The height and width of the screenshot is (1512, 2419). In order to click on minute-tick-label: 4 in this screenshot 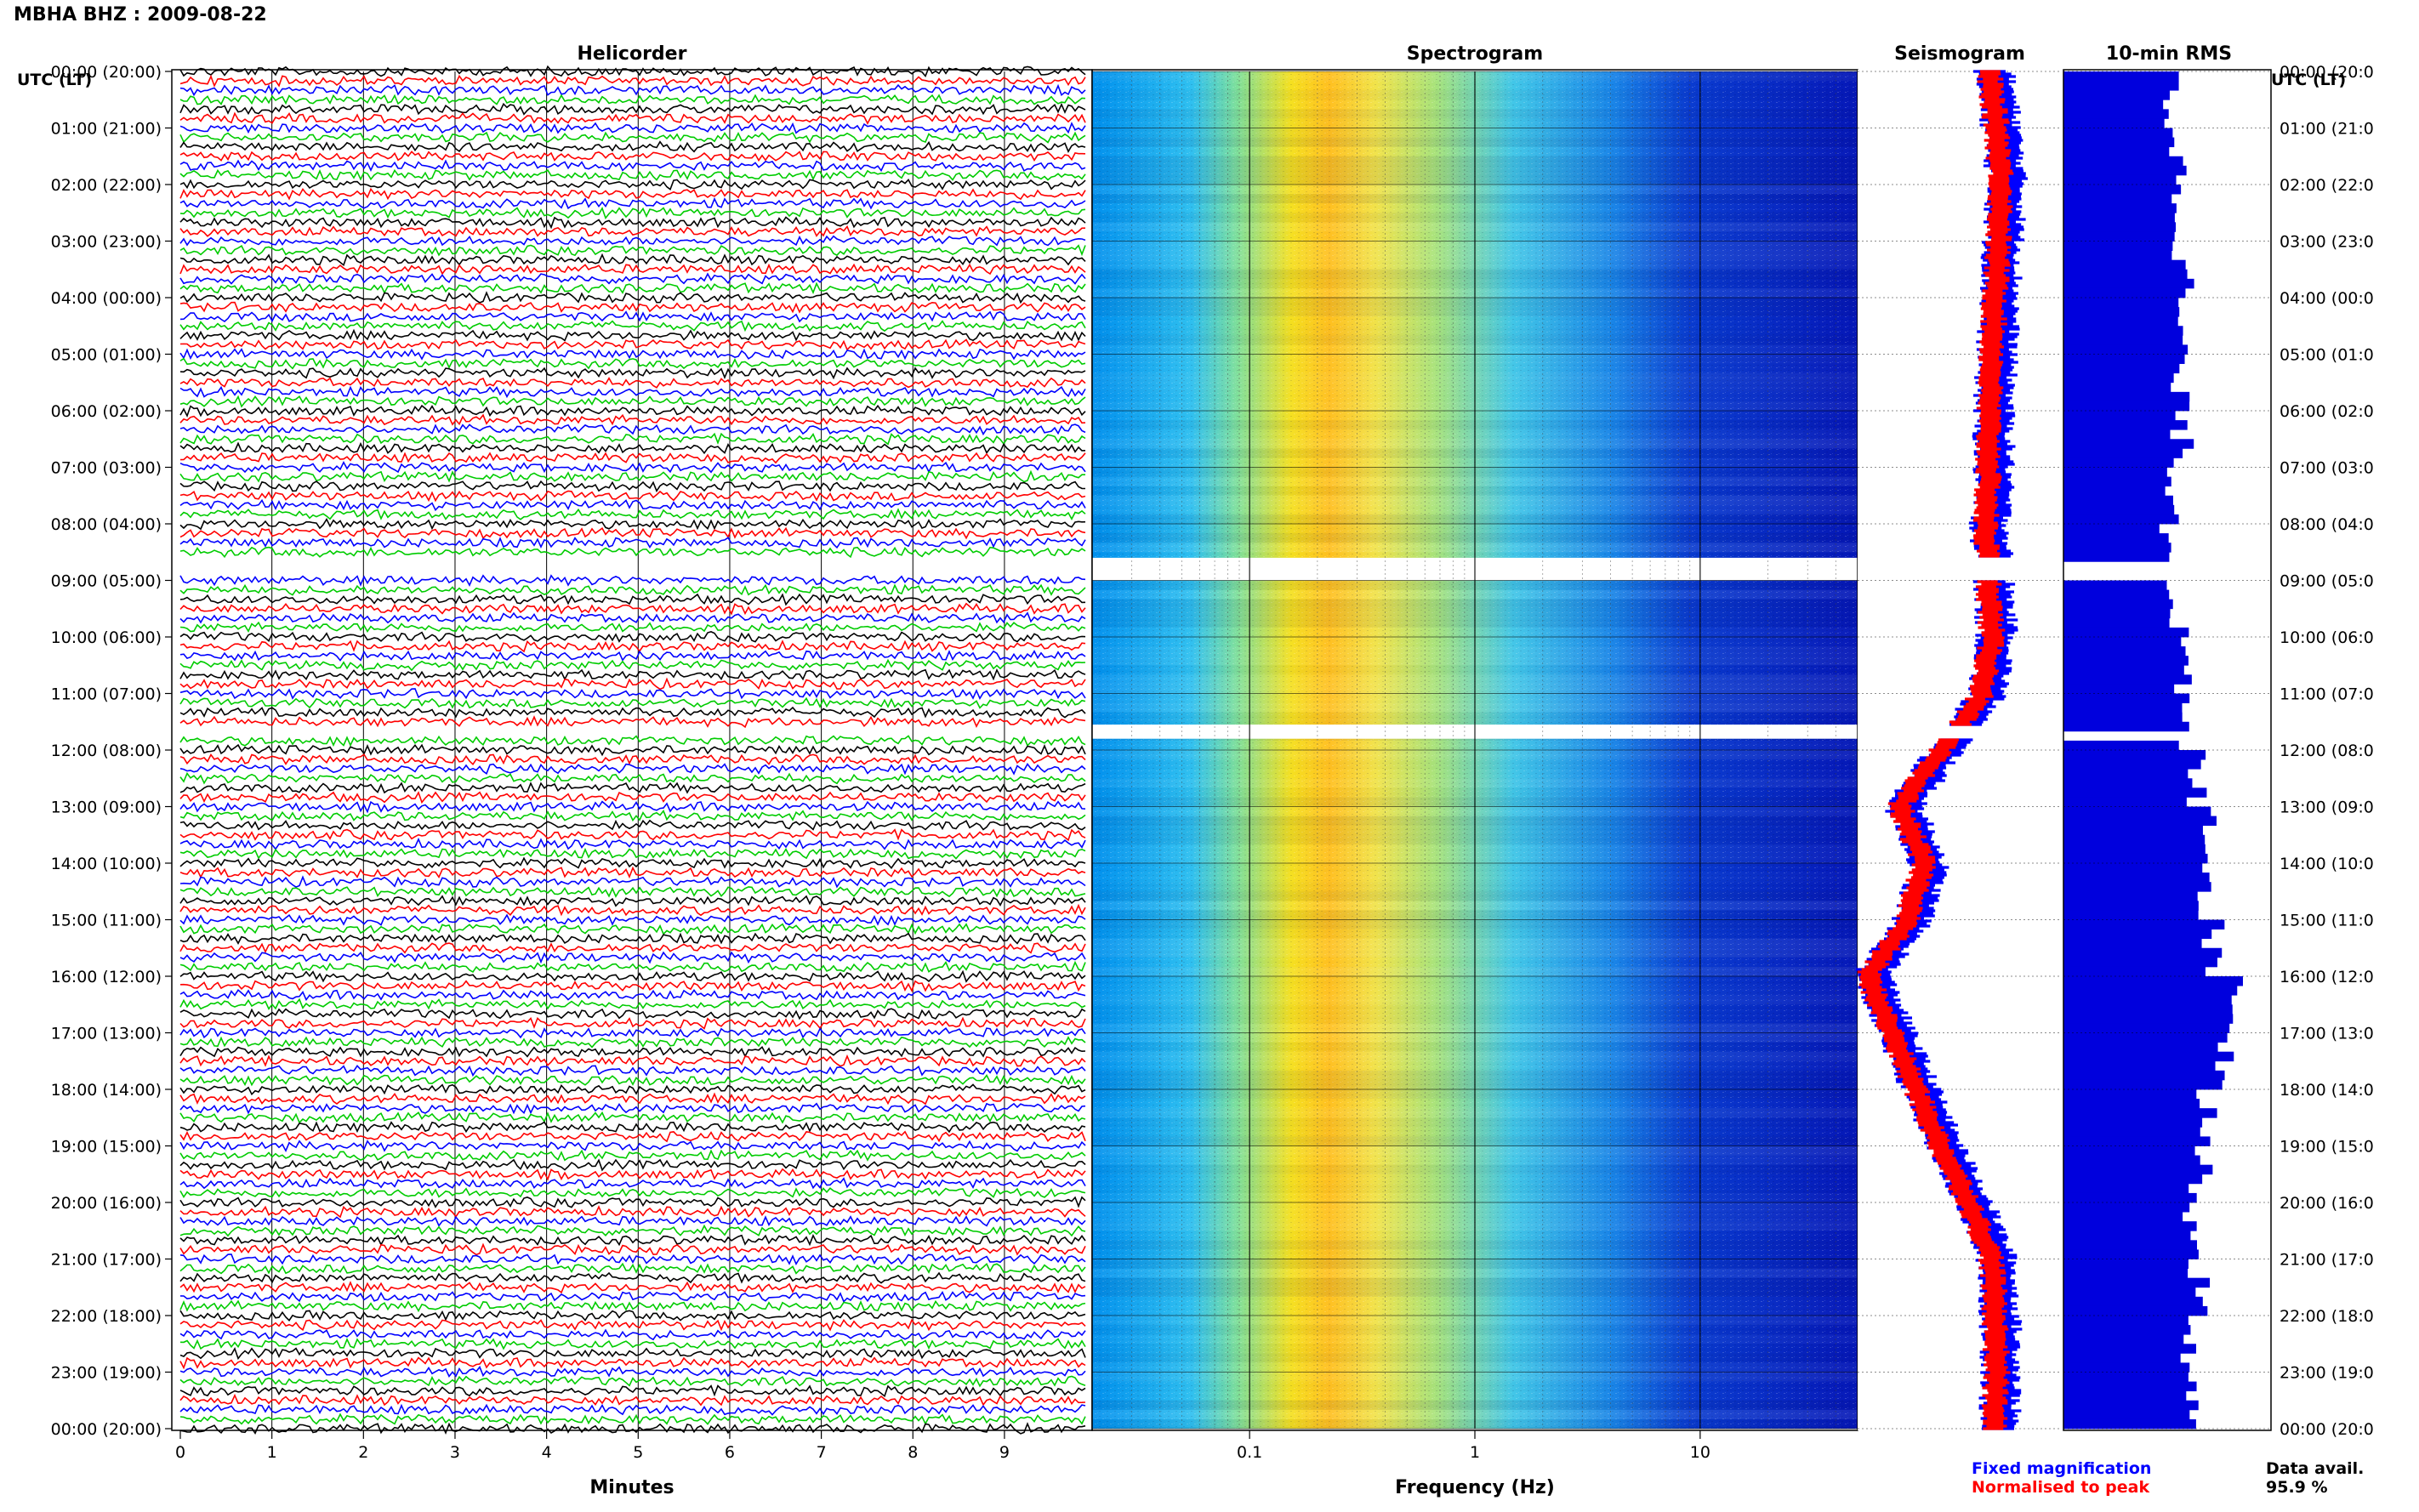, I will do `click(547, 1452)`.